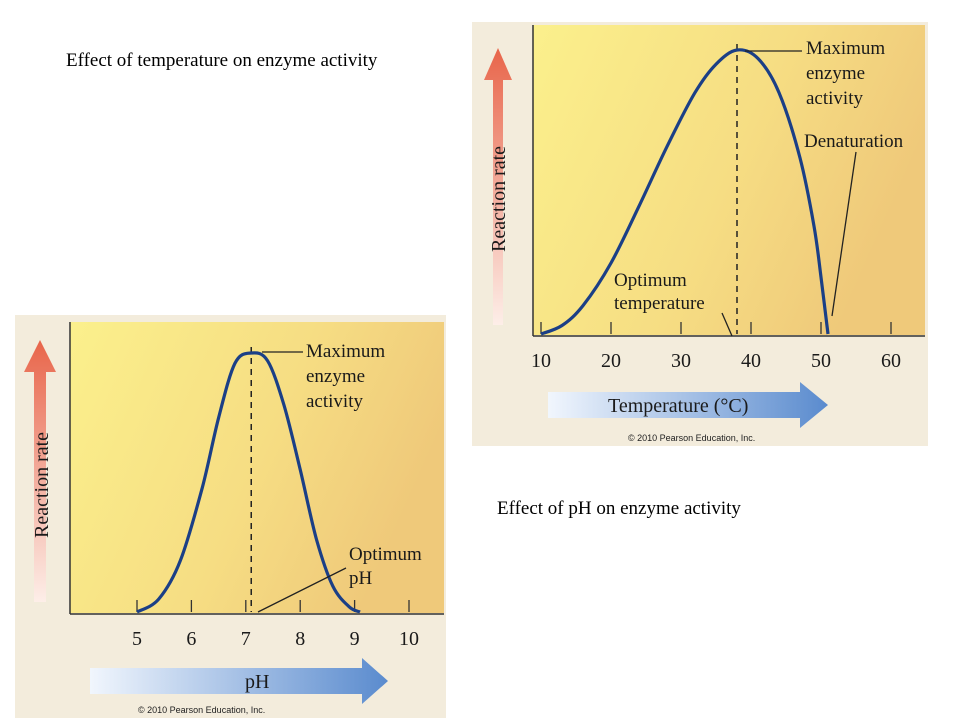 This screenshot has width=960, height=720. I want to click on ph-maximum-label-3: activity, so click(334, 401).